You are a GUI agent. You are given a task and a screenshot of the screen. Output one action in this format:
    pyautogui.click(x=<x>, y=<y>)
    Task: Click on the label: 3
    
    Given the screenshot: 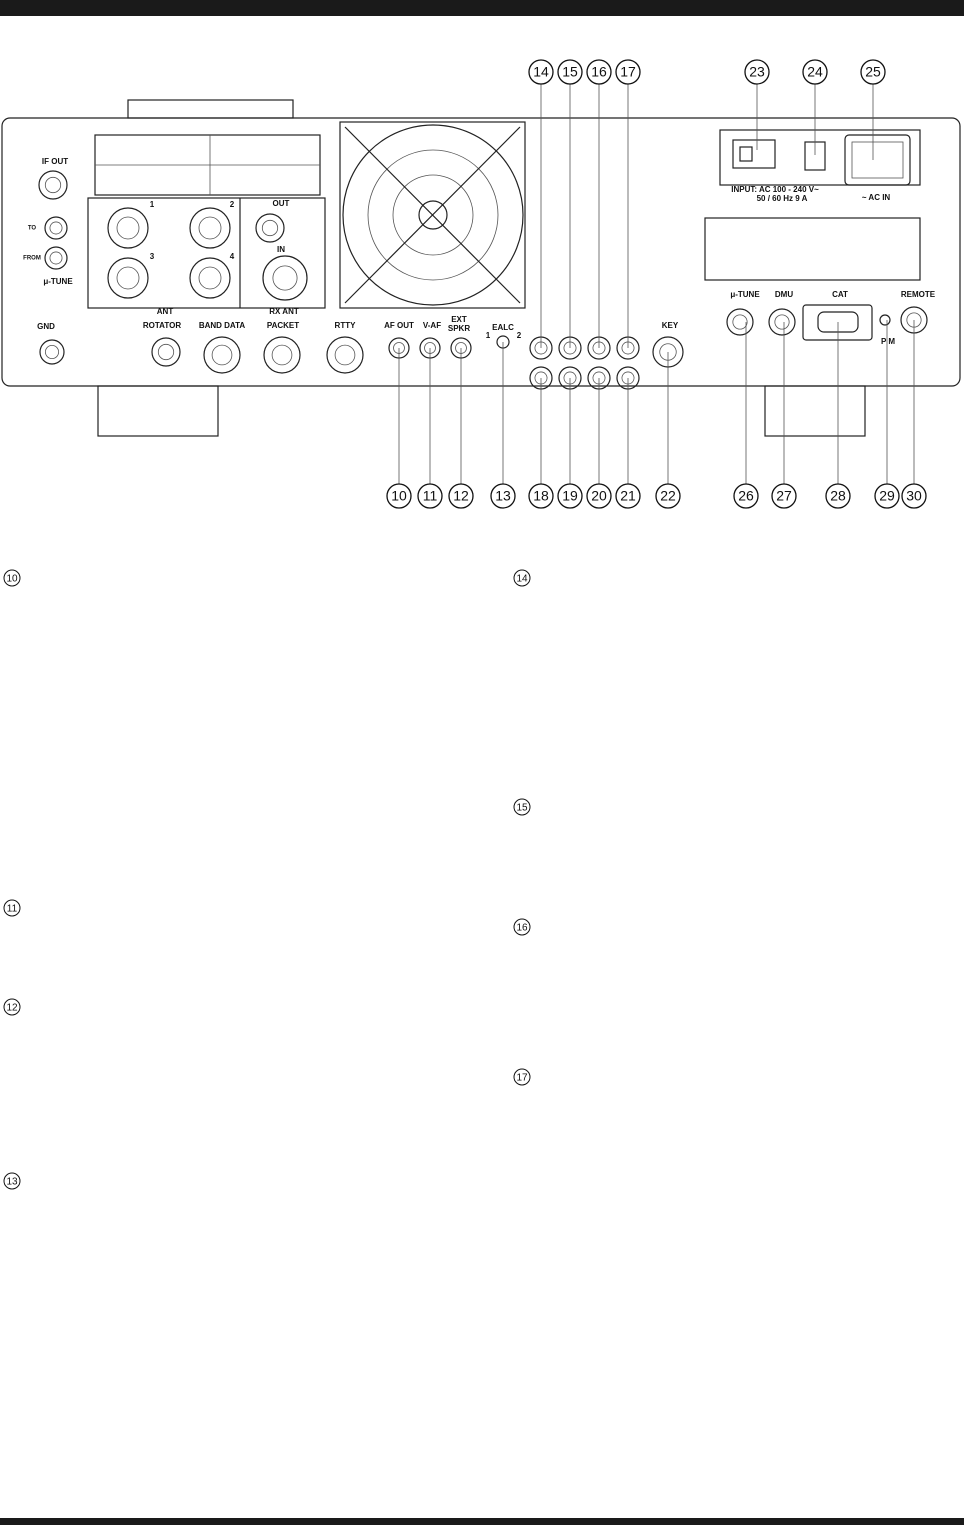 What is the action you would take?
    pyautogui.click(x=152, y=256)
    